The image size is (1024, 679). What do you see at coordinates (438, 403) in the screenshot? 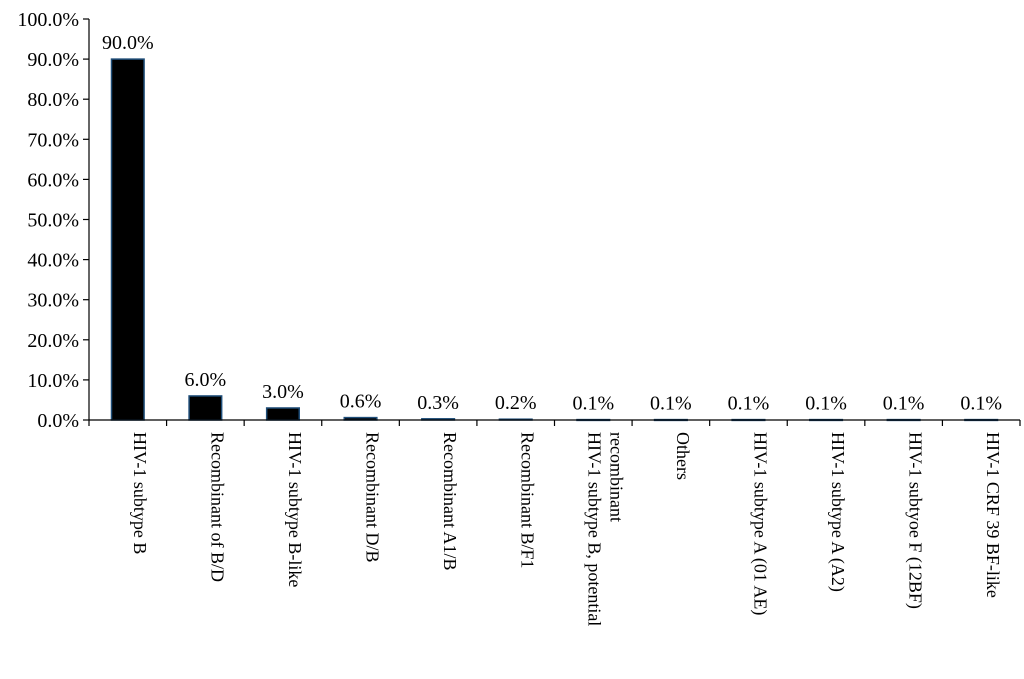
I see `data-label: 0.3%` at bounding box center [438, 403].